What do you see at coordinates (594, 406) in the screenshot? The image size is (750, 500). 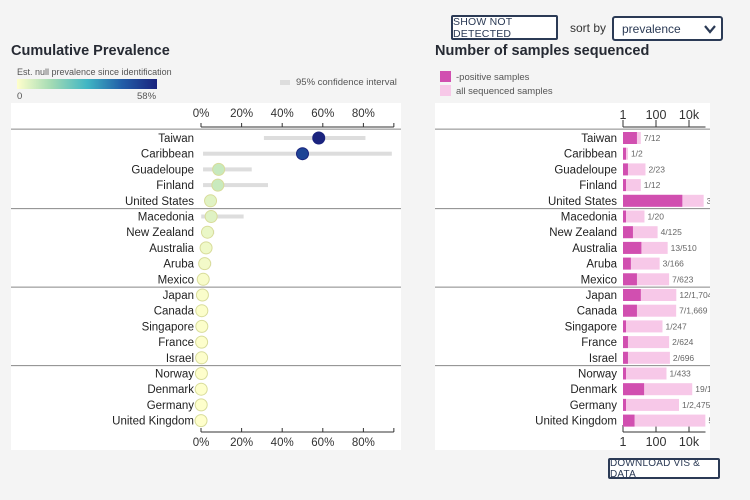 I see `country-label: Germany` at bounding box center [594, 406].